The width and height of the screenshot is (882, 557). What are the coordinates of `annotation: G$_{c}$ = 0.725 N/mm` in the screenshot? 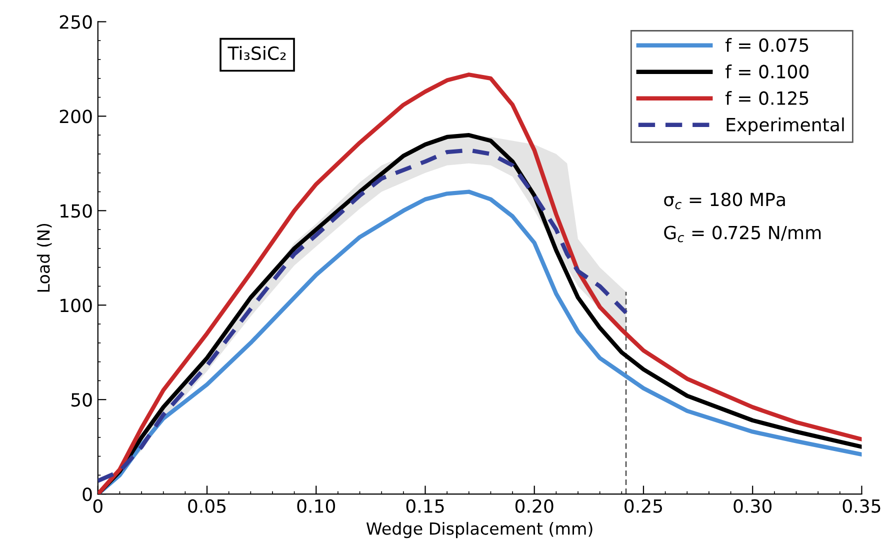 It's located at (742, 234).